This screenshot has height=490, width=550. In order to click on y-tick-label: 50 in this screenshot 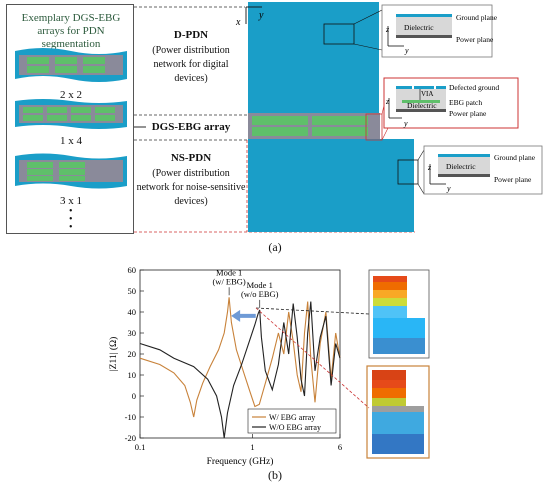, I will do `click(132, 291)`.